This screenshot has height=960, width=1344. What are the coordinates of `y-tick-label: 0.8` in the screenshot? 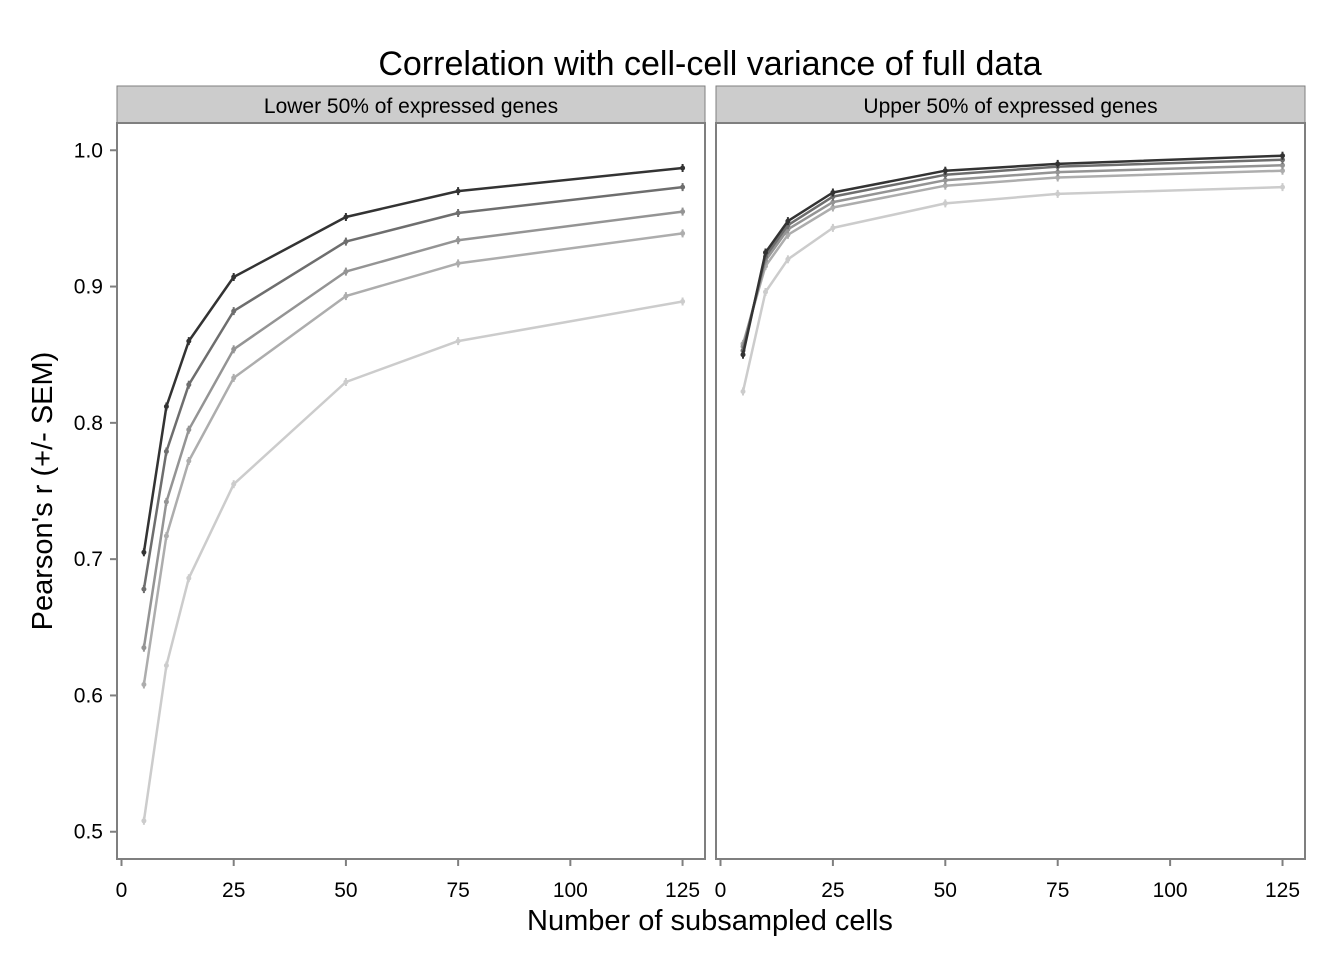 It's located at (88, 423).